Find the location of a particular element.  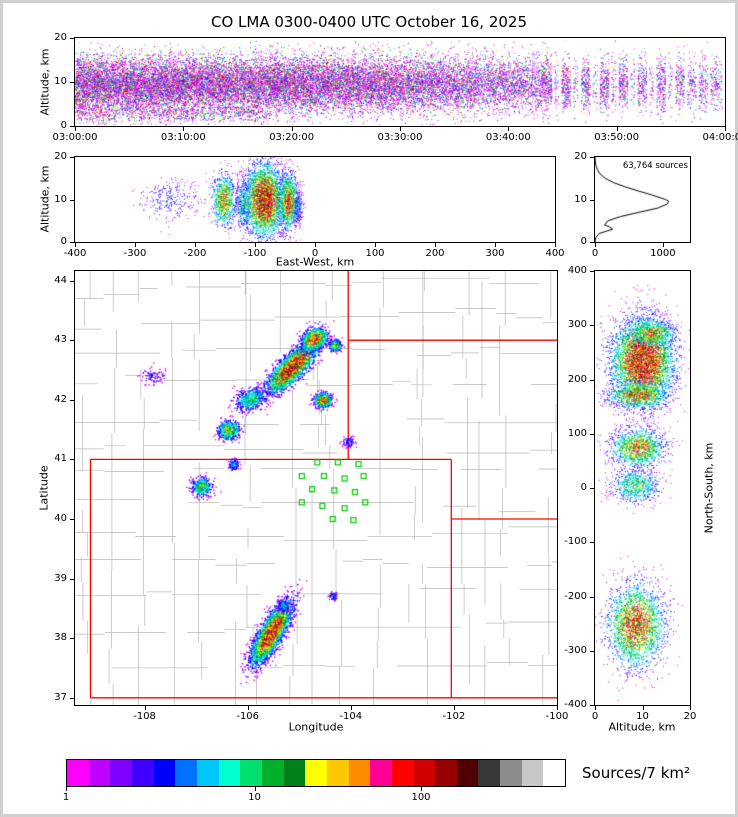

tick-label: -102 is located at coordinates (454, 716).